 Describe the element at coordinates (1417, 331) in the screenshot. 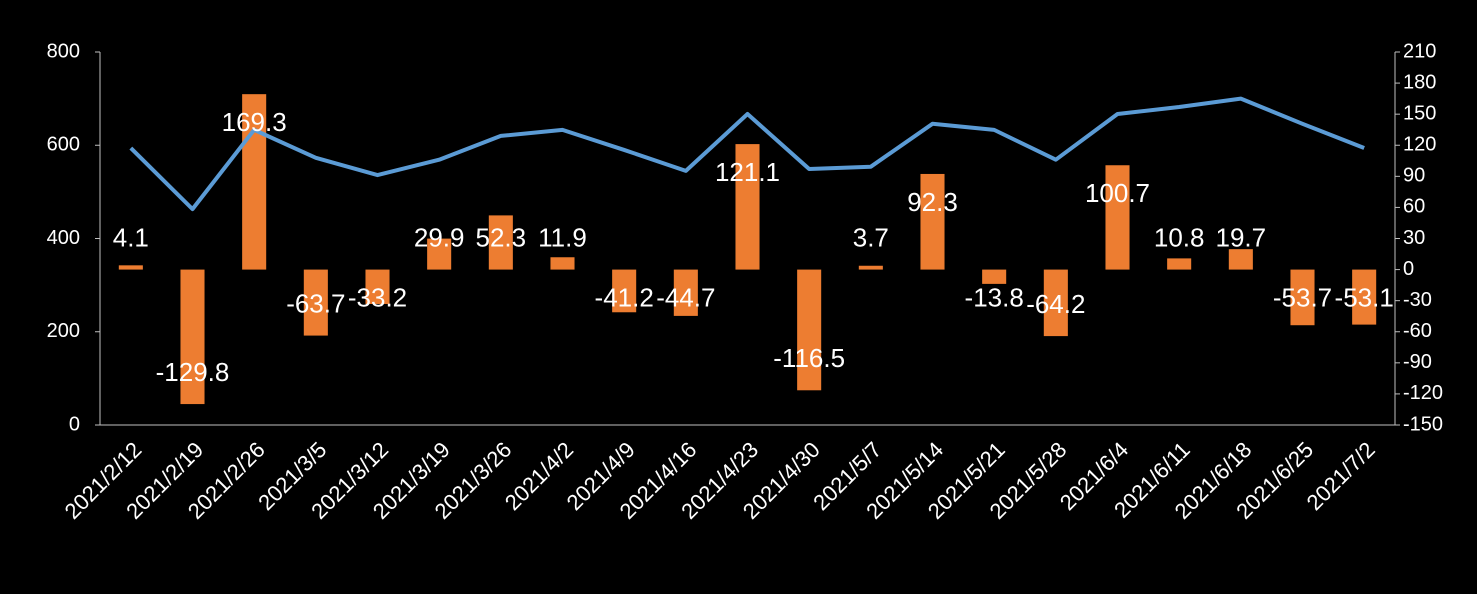

I see `y2-tick-label: -60` at that location.